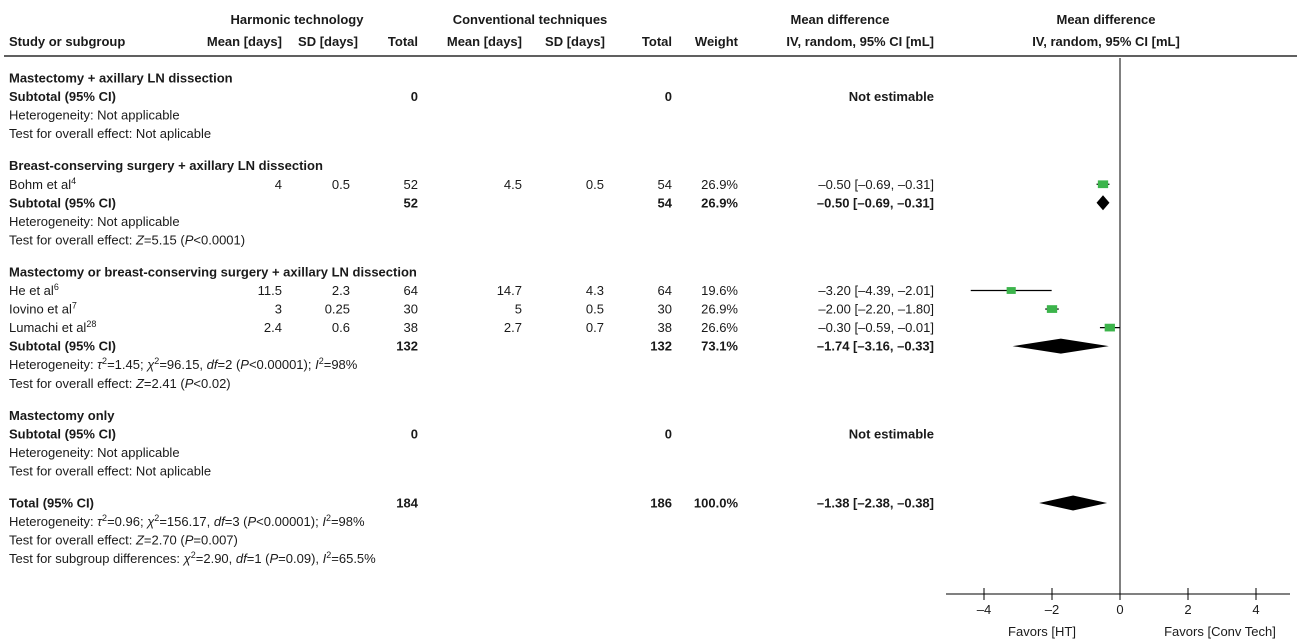 This screenshot has width=1299, height=643. I want to click on cell-weight: 19.6%, so click(719, 290).